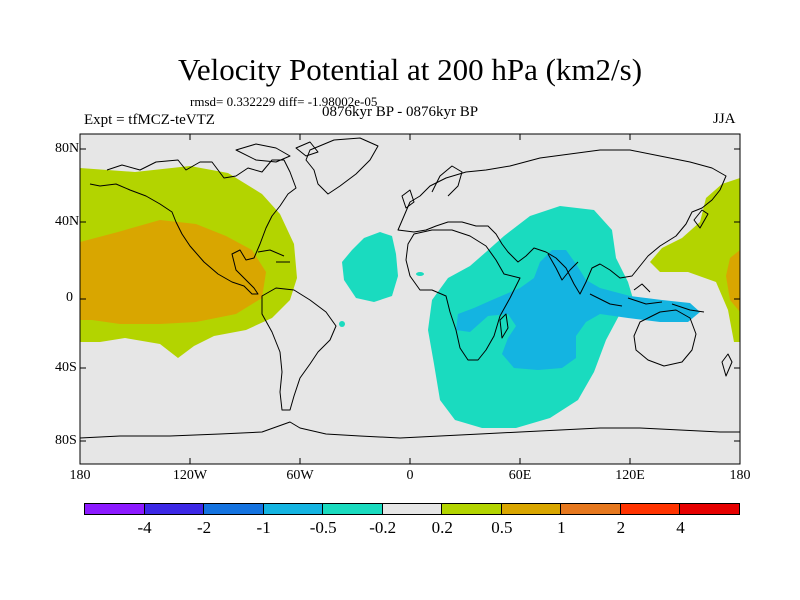 The width and height of the screenshot is (800, 600). I want to click on colorbar-level-label: 0.5, so click(502, 527).